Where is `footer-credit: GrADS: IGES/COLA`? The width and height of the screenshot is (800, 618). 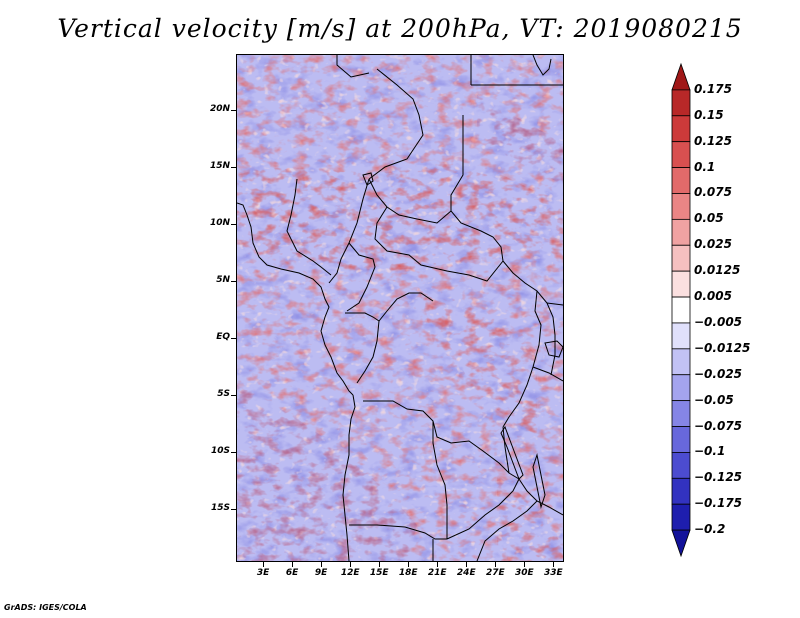
footer-credit: GrADS: IGES/COLA is located at coordinates (45, 607).